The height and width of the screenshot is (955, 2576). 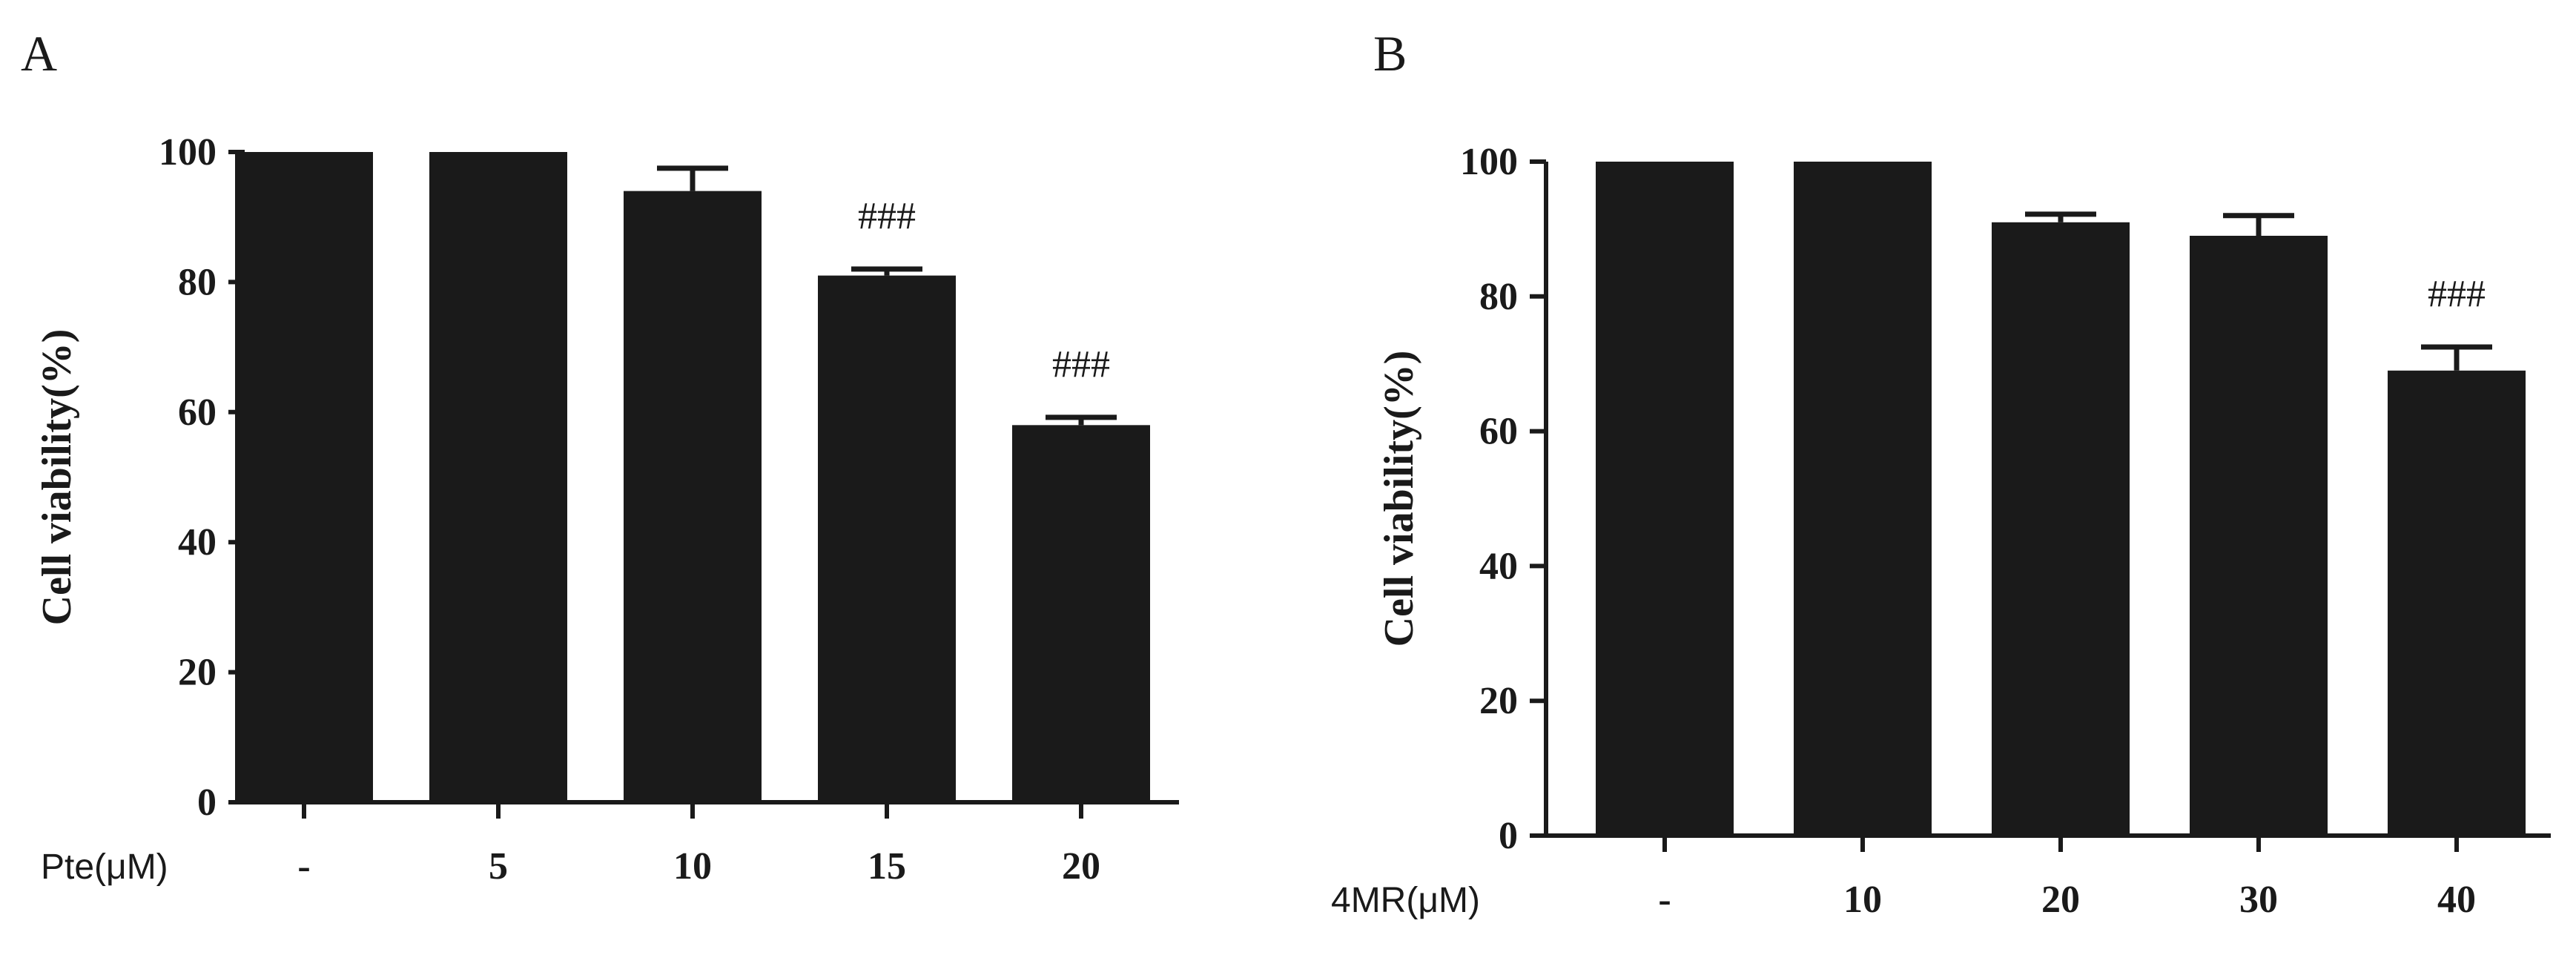 What do you see at coordinates (1489, 162) in the screenshot?
I see `panel-b-y-tick-label: 100` at bounding box center [1489, 162].